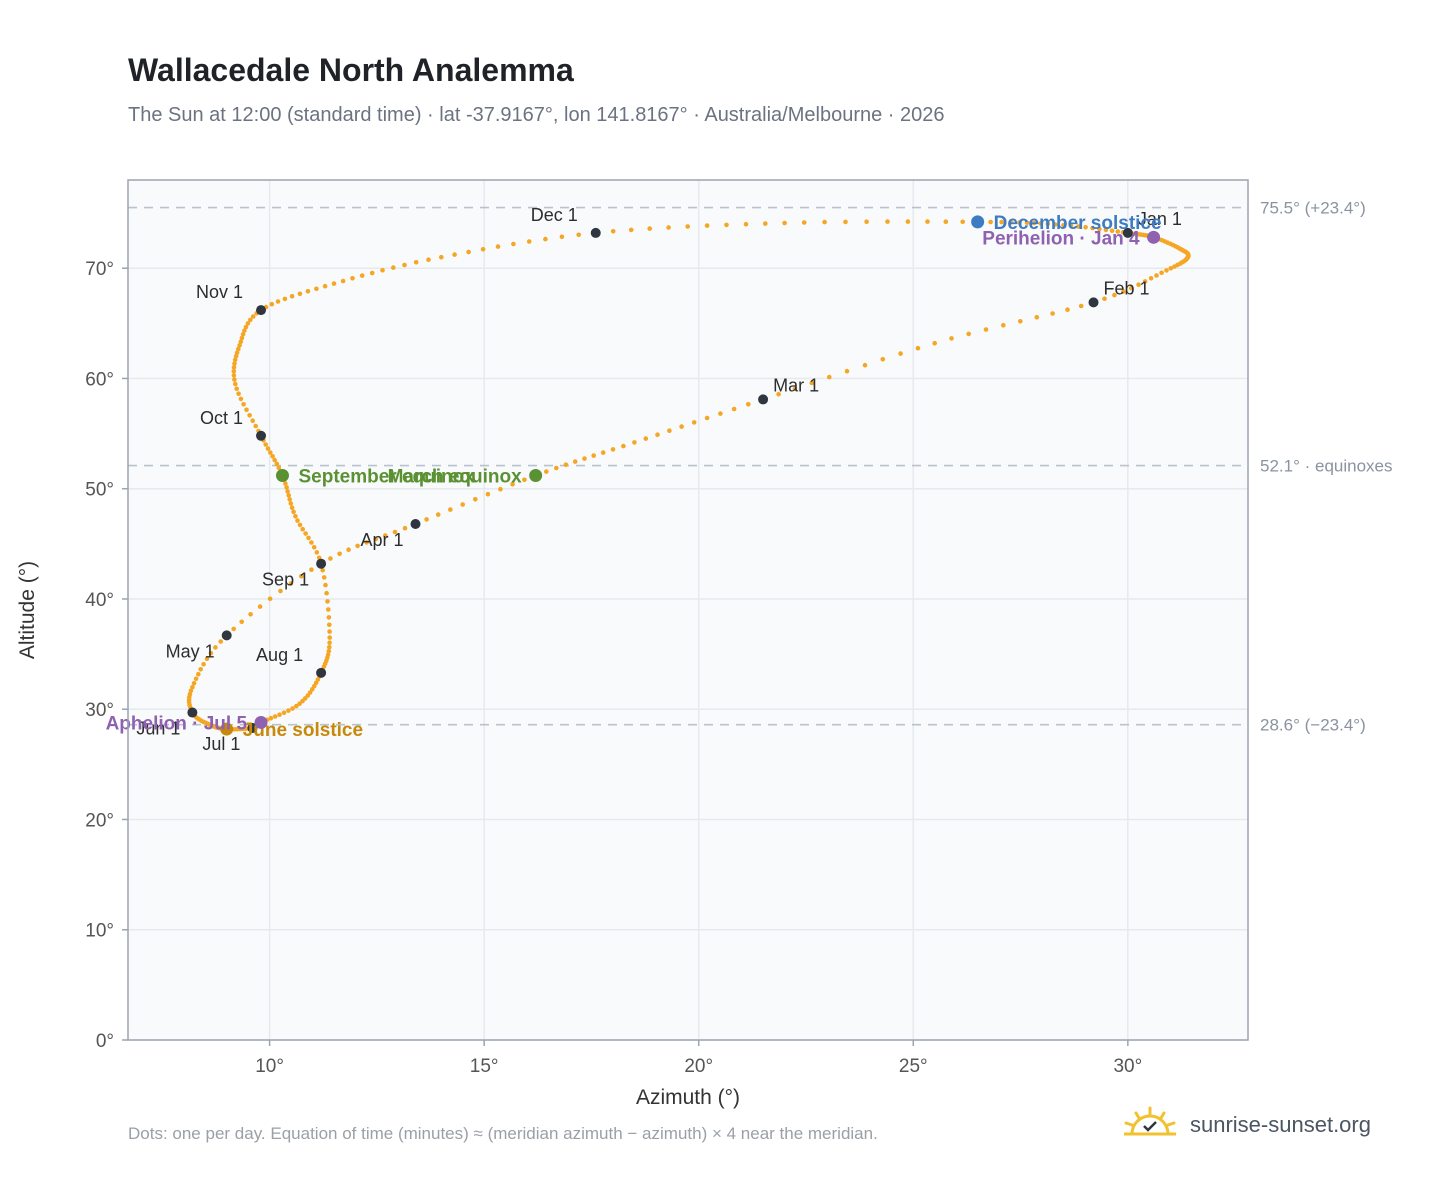 This screenshot has height=1188, width=1448. What do you see at coordinates (351, 70) in the screenshot?
I see `chart-title: Wallacedale North Analemma` at bounding box center [351, 70].